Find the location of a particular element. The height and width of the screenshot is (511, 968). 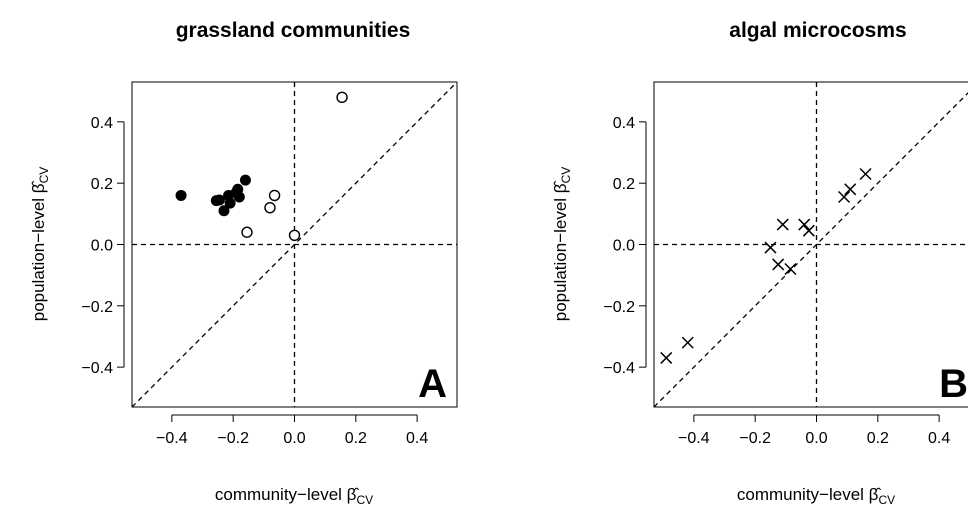

panel-label: A is located at coordinates (432, 384).